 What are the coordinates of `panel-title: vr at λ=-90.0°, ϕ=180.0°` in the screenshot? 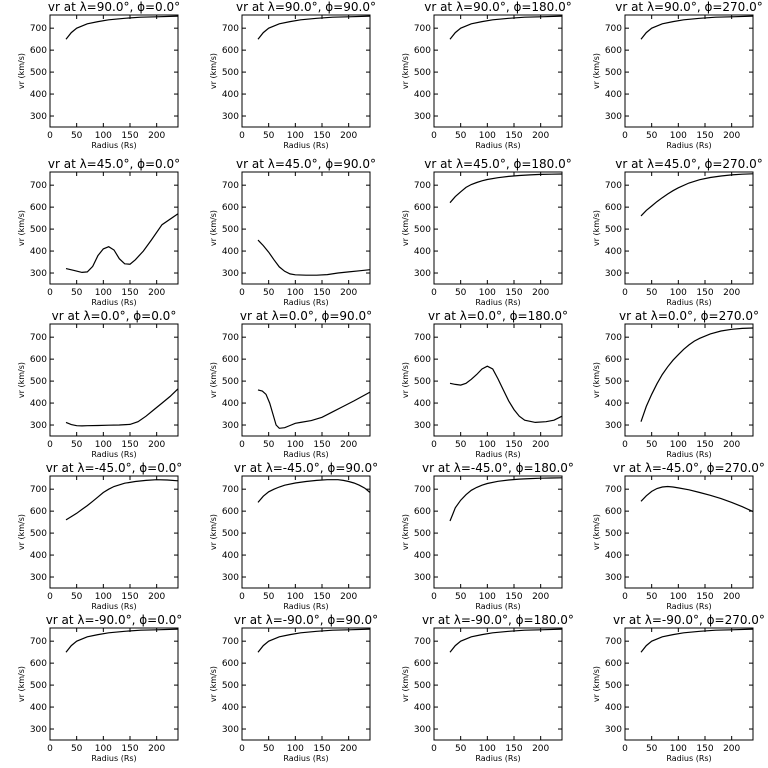 It's located at (498, 620).